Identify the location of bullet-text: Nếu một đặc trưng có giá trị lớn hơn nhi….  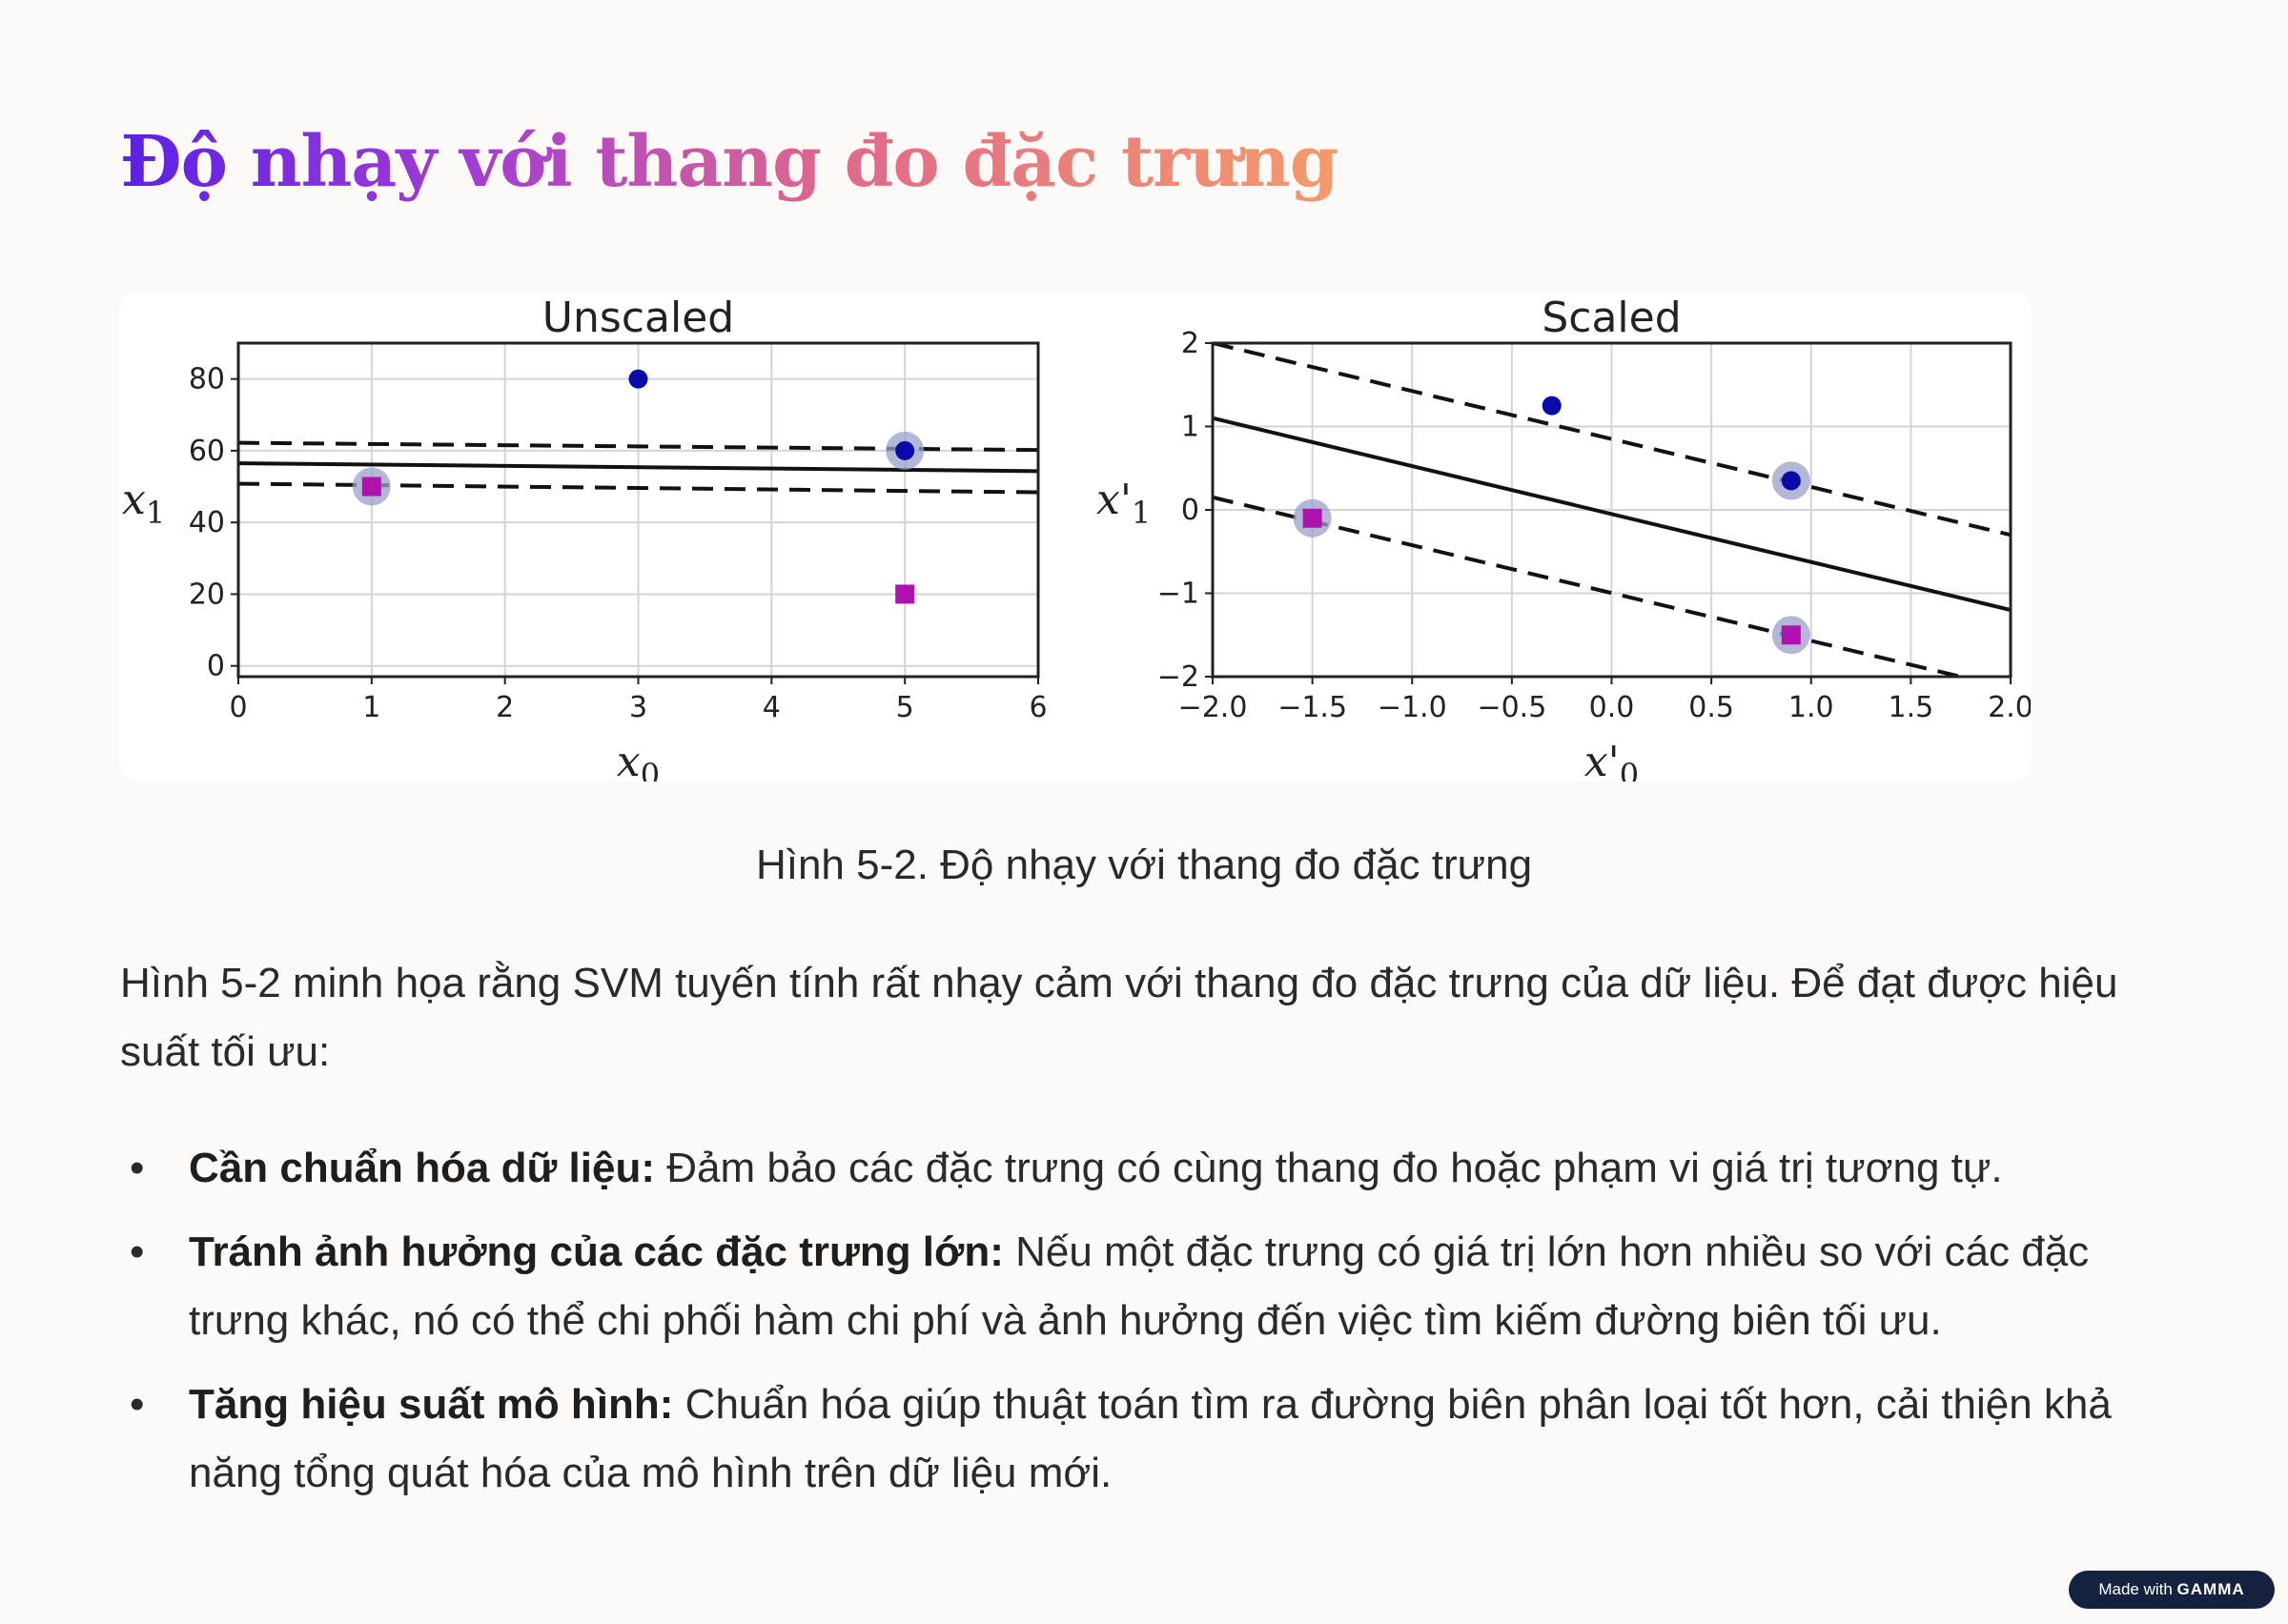
(1139, 1286).